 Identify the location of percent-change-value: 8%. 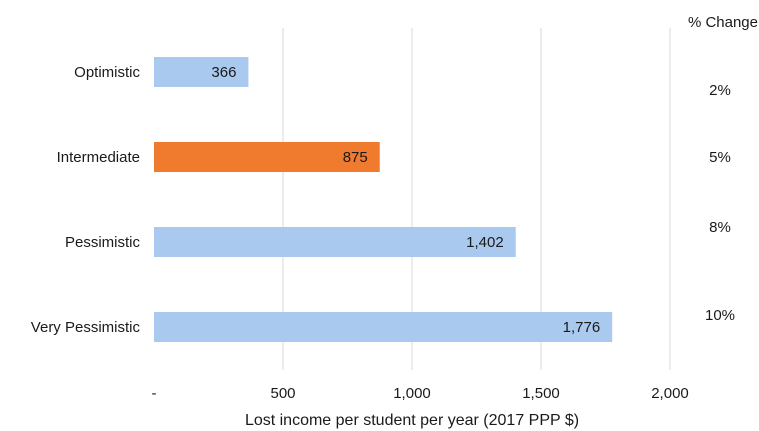
(720, 227).